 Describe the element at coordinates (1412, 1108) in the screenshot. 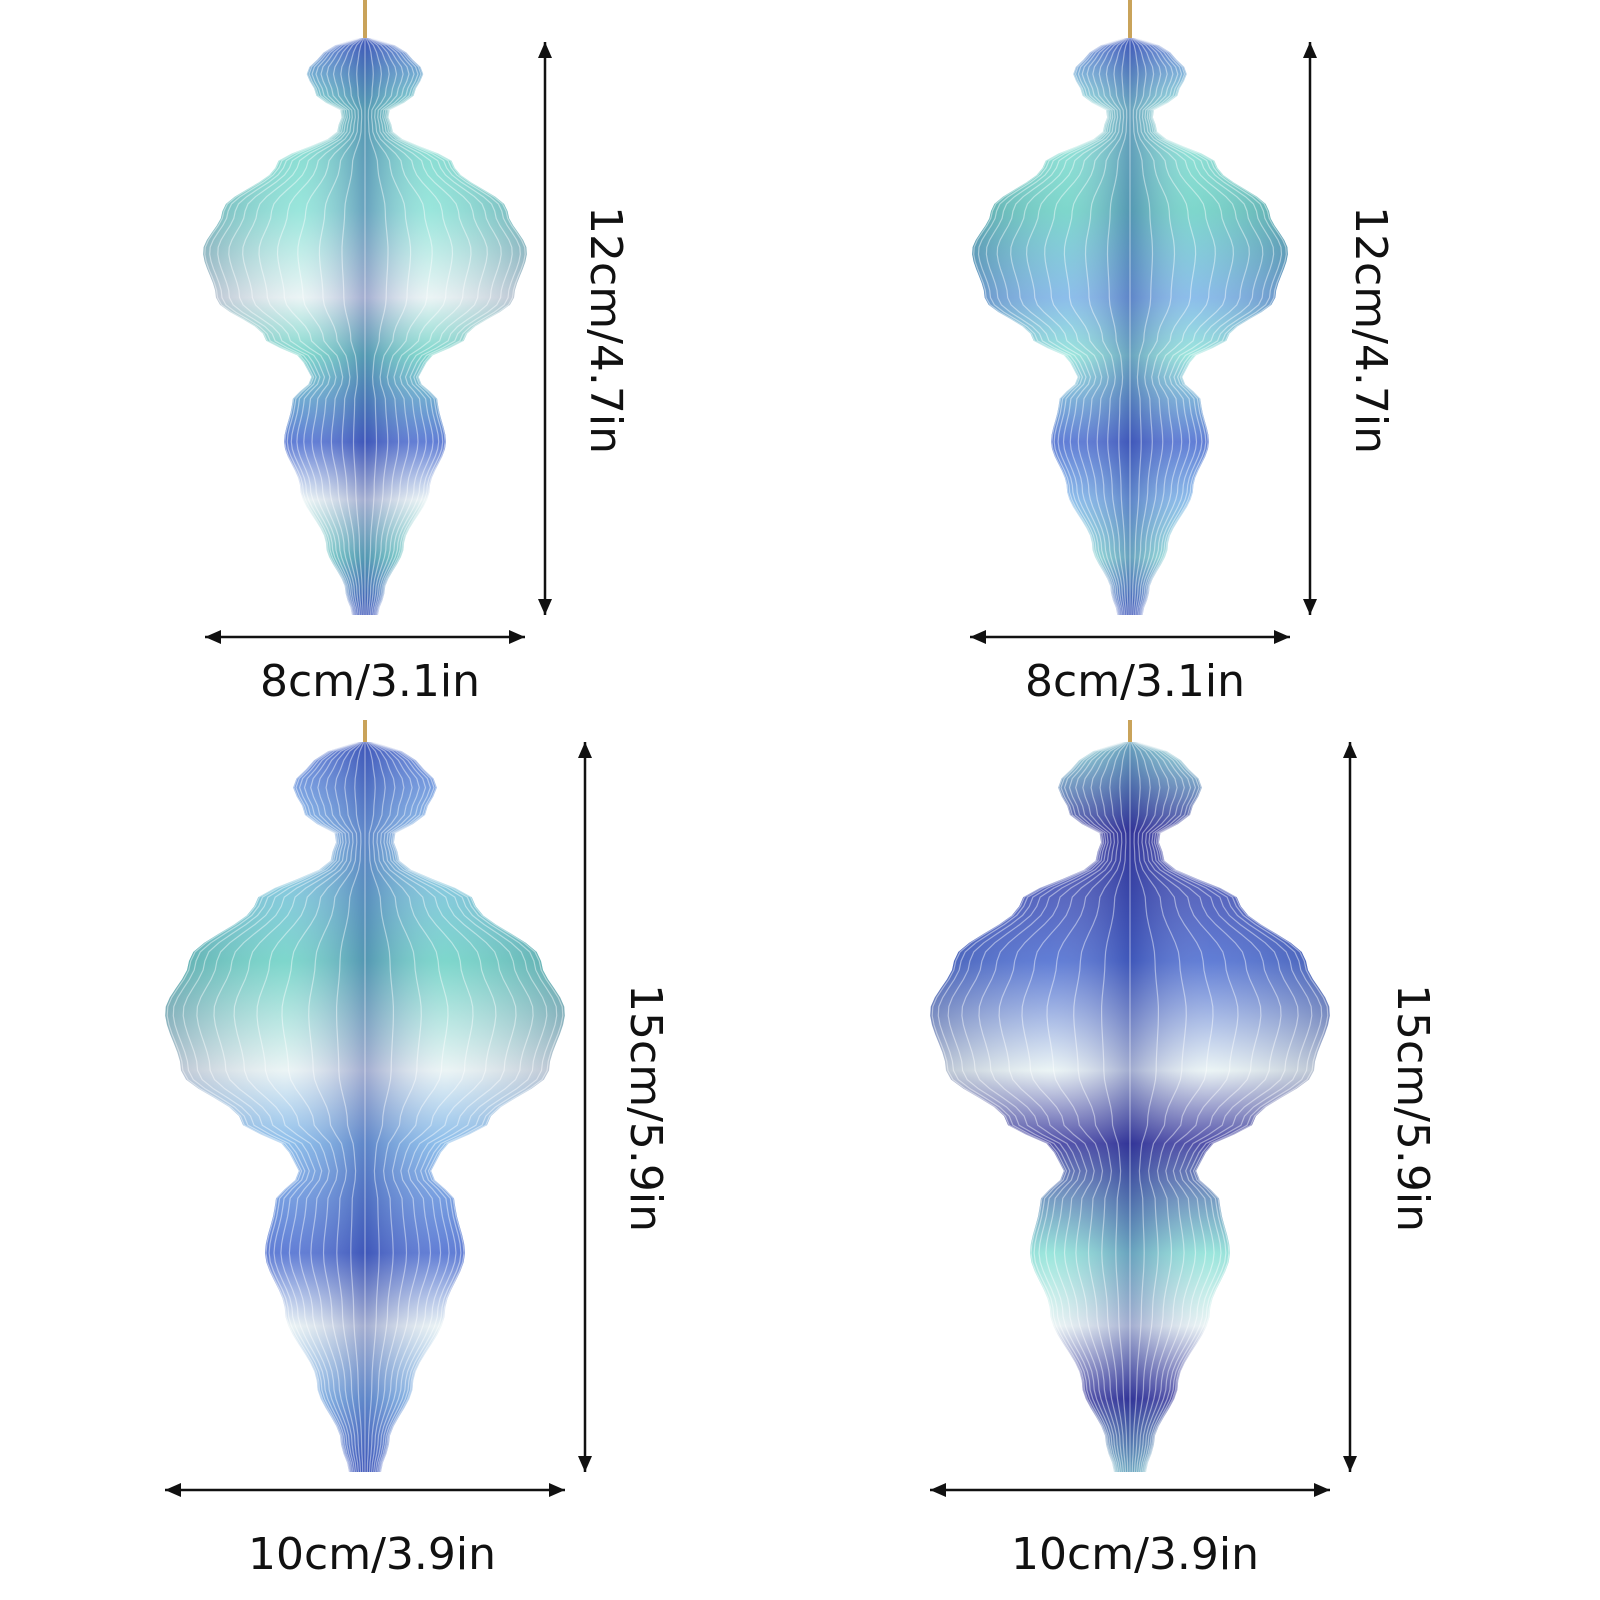

I see `height-label-bottom-right: 15cm/5.9in` at that location.